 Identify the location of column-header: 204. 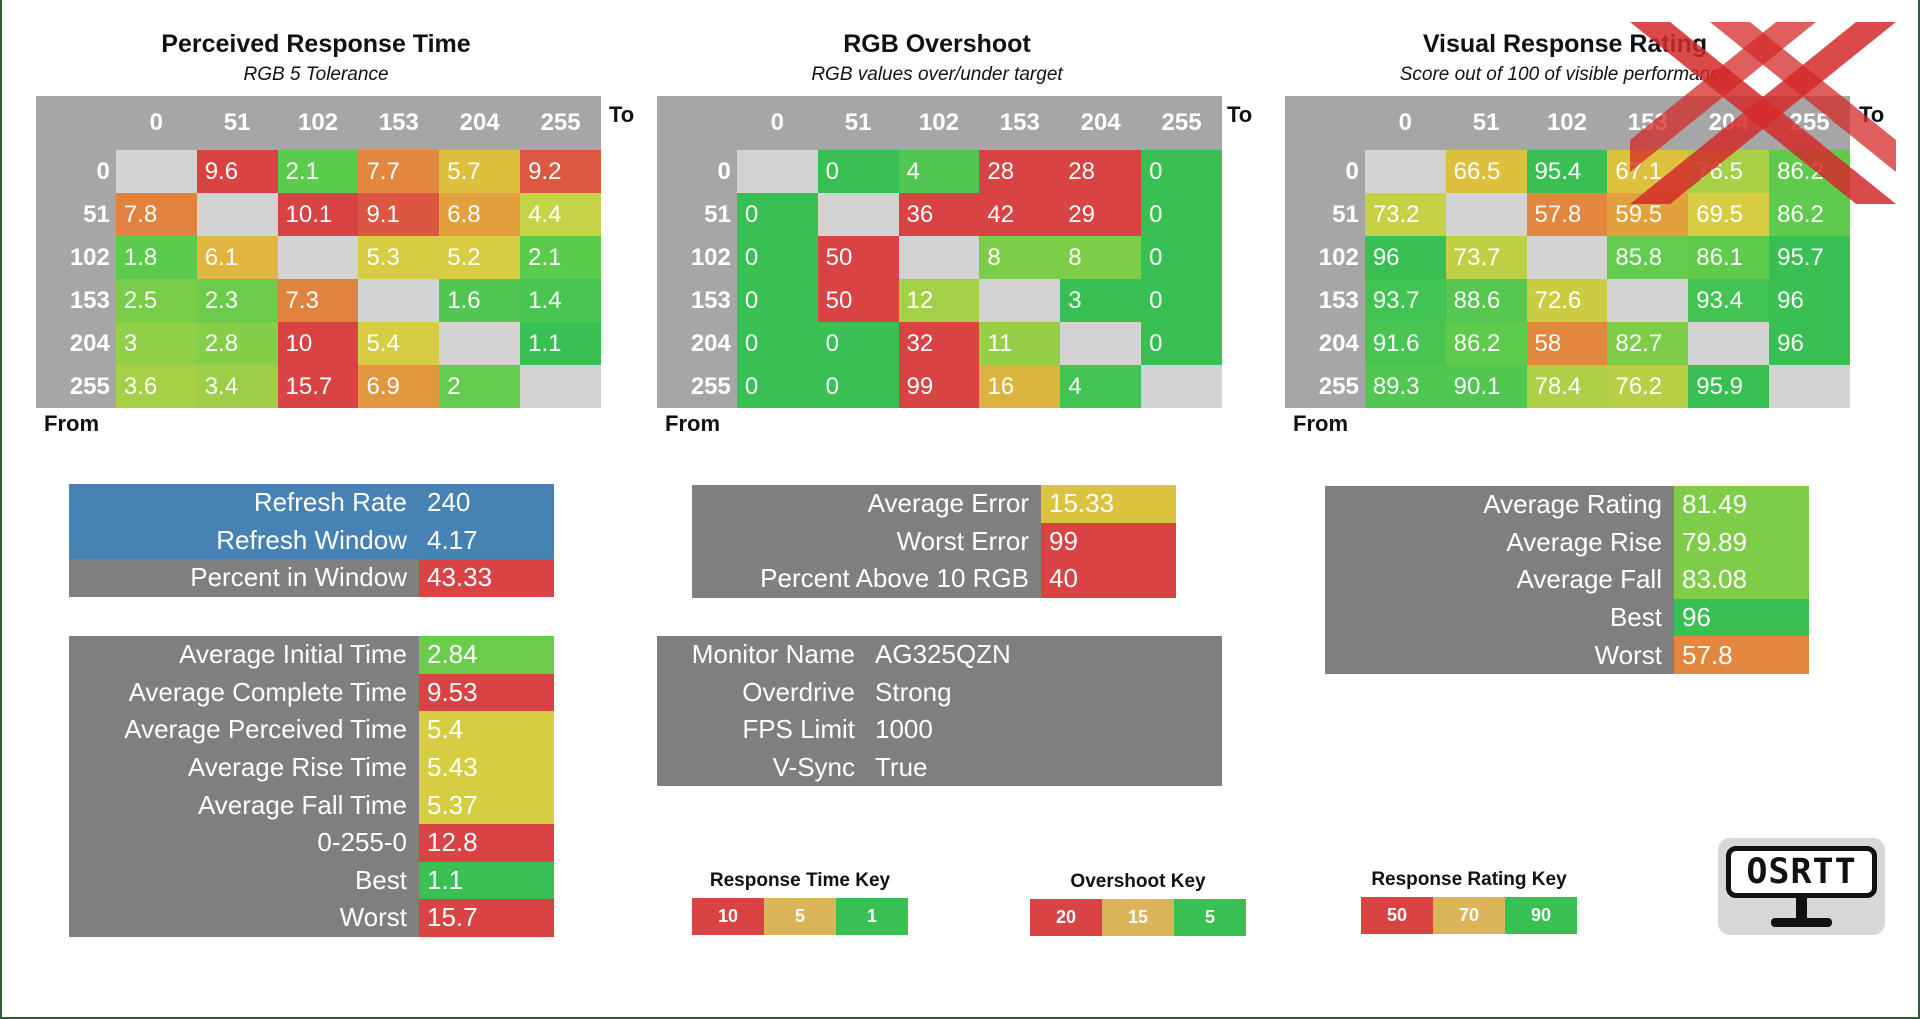
(1100, 122).